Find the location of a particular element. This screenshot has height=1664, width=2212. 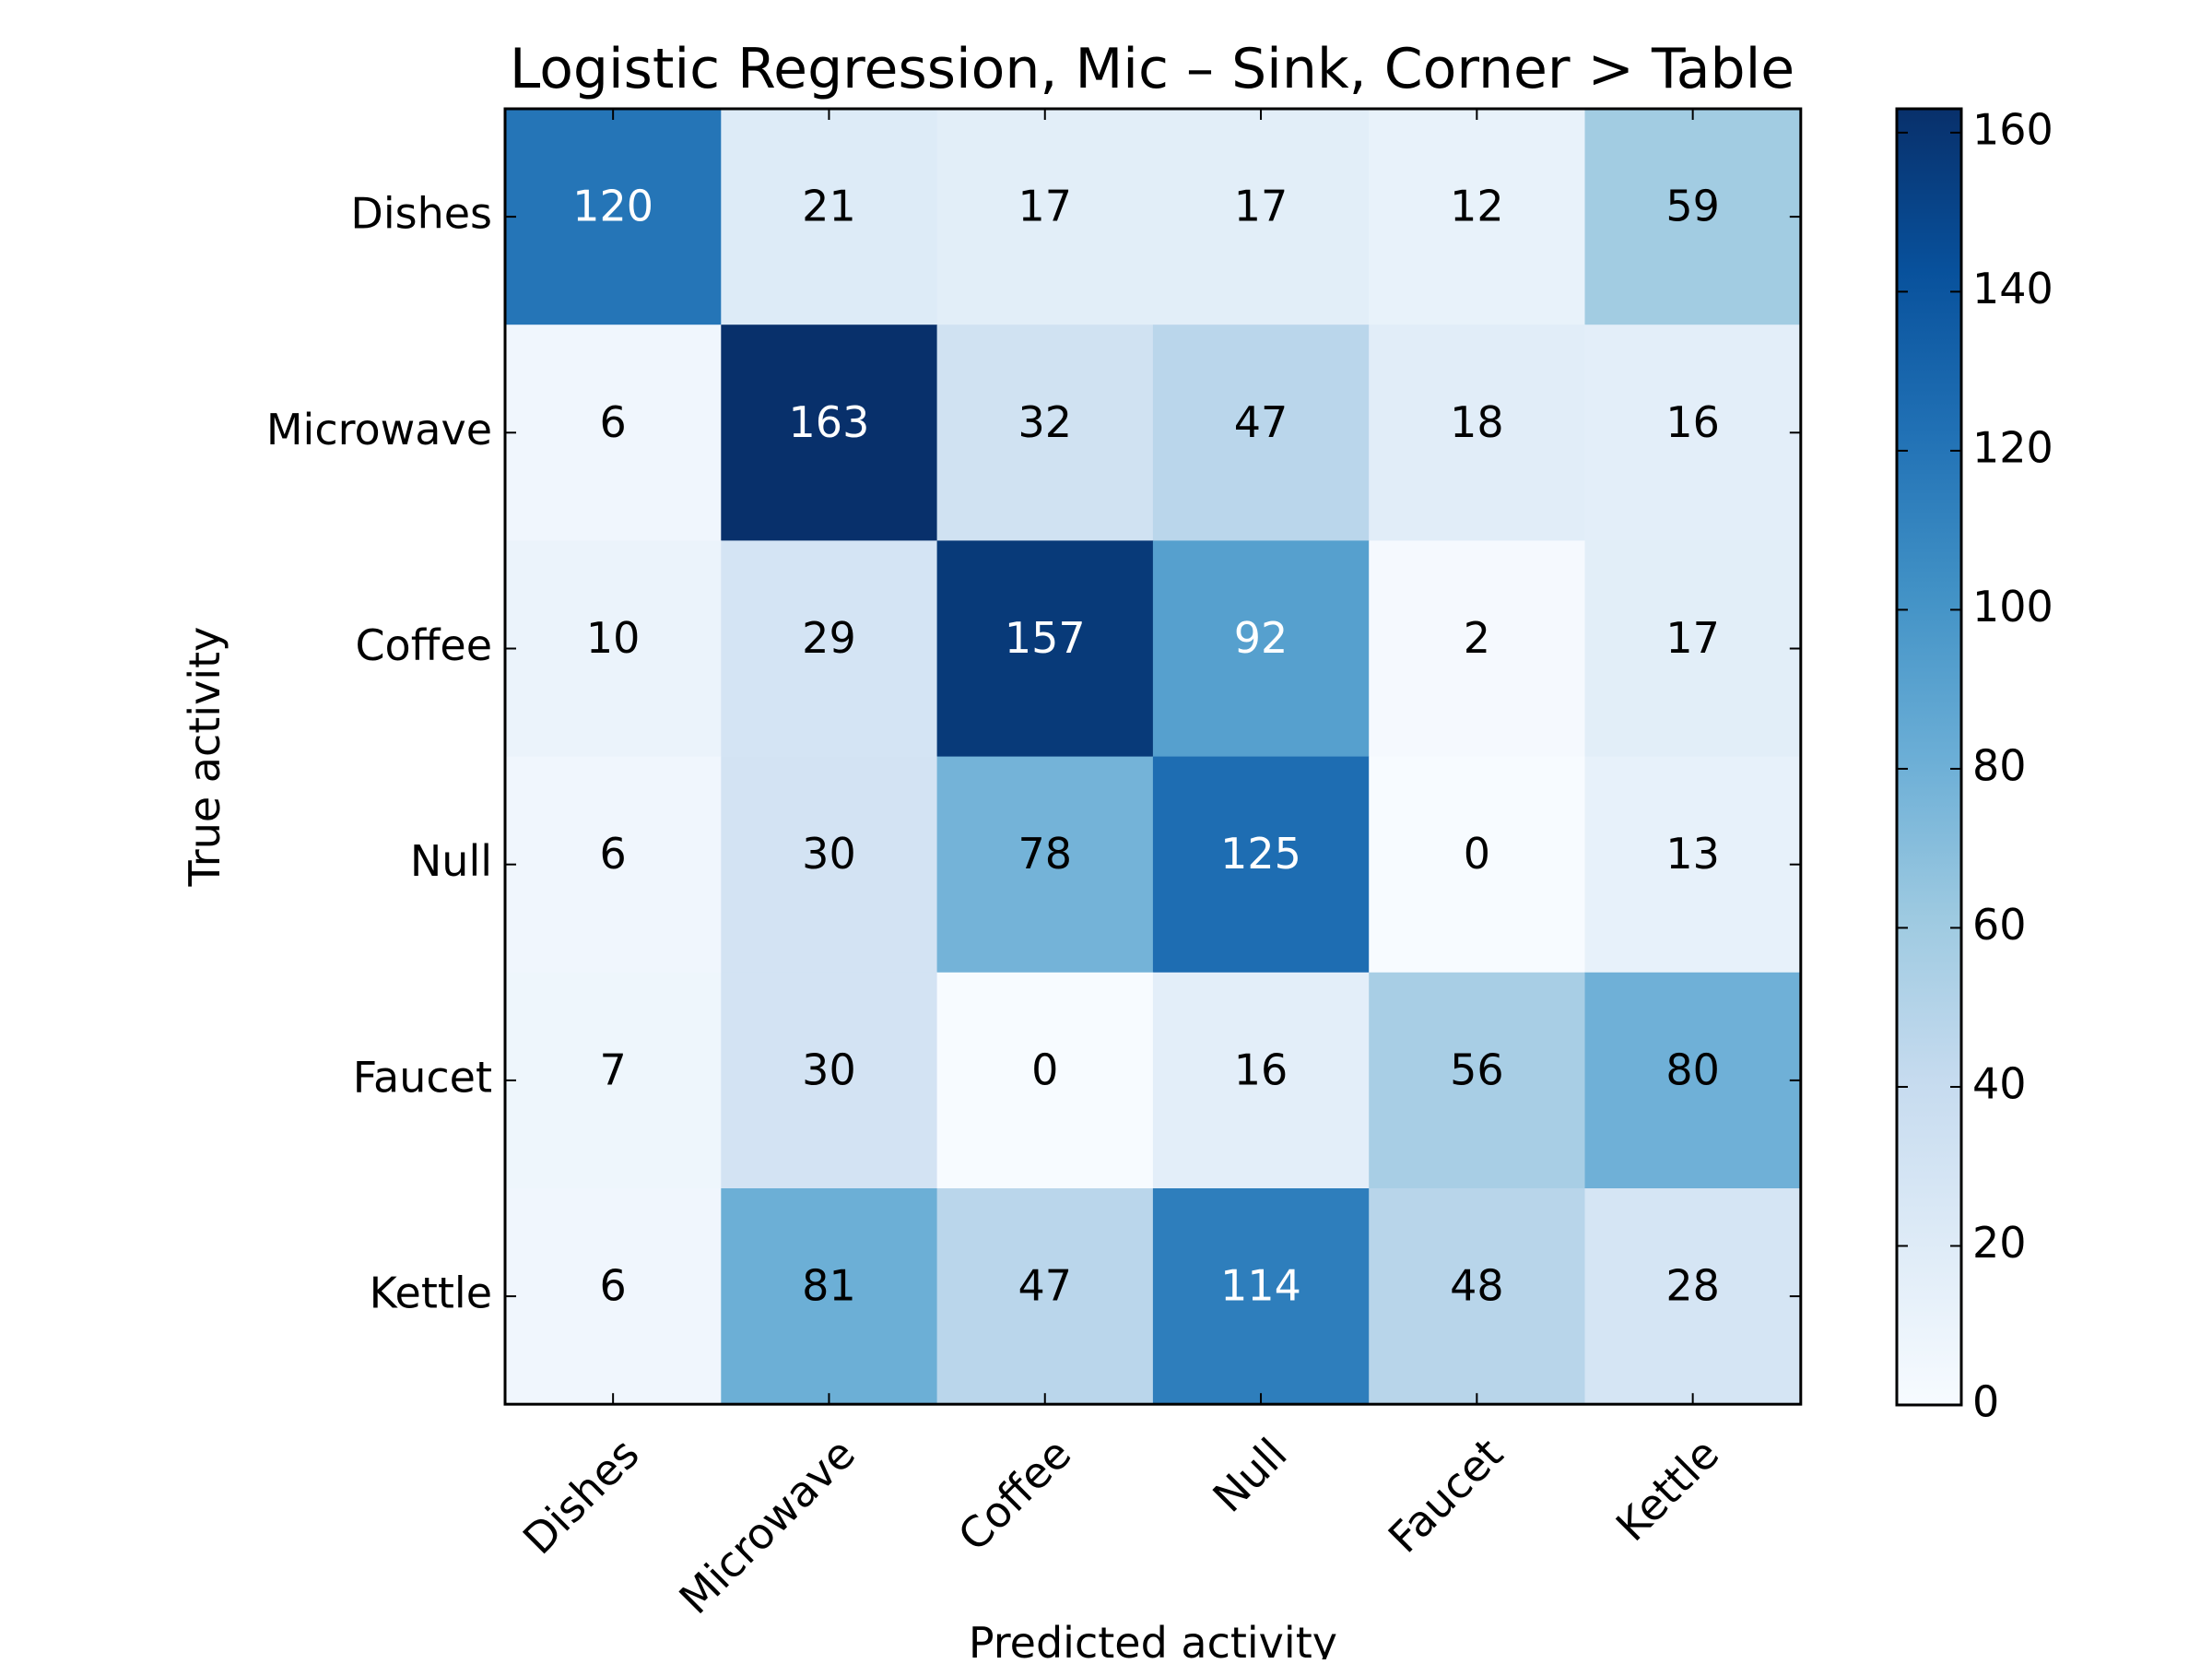

heatmap-cell-r5-c3 is located at coordinates (1261, 1296).